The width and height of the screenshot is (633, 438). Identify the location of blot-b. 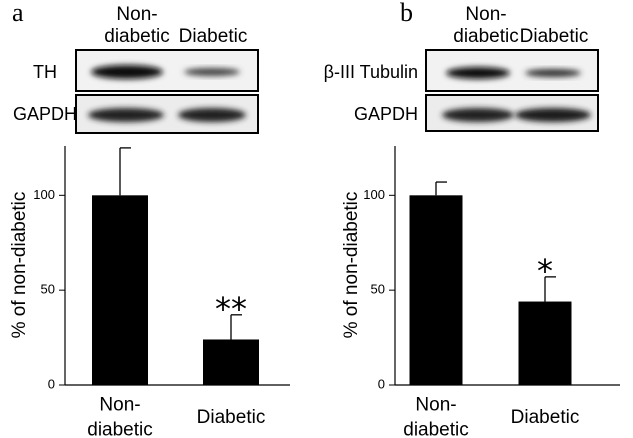
(512, 90).